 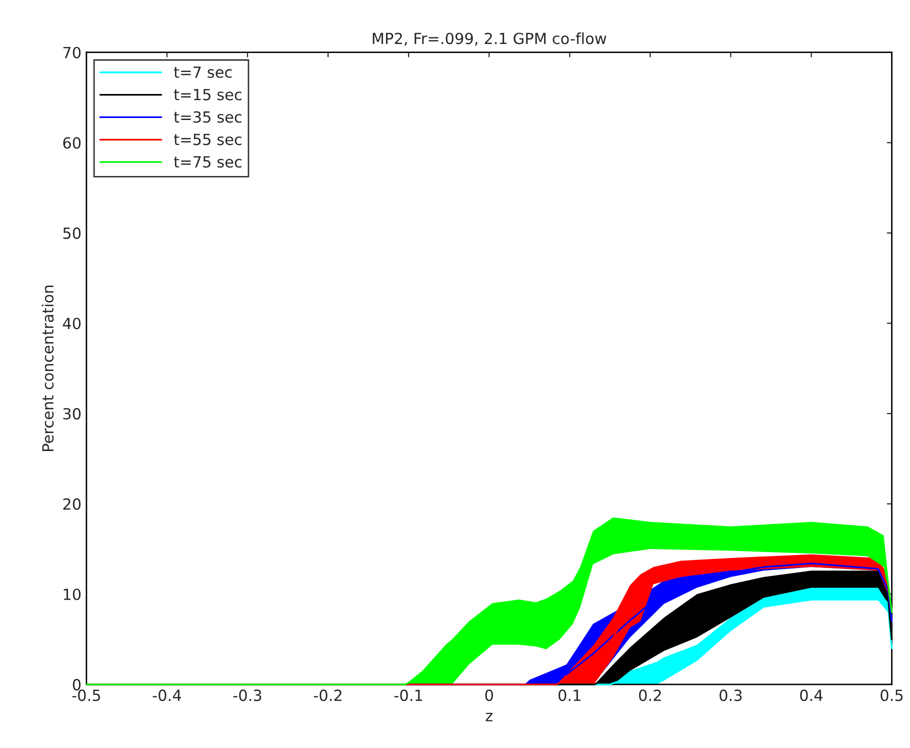 I want to click on y-tick-label: 60, so click(x=72, y=143).